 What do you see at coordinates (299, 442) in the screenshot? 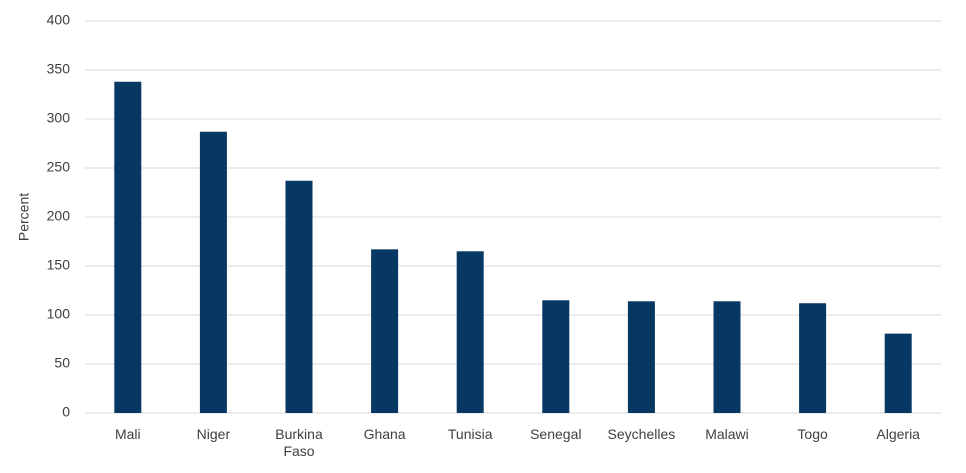
I see `x-tick-label: Burkina Faso` at bounding box center [299, 442].